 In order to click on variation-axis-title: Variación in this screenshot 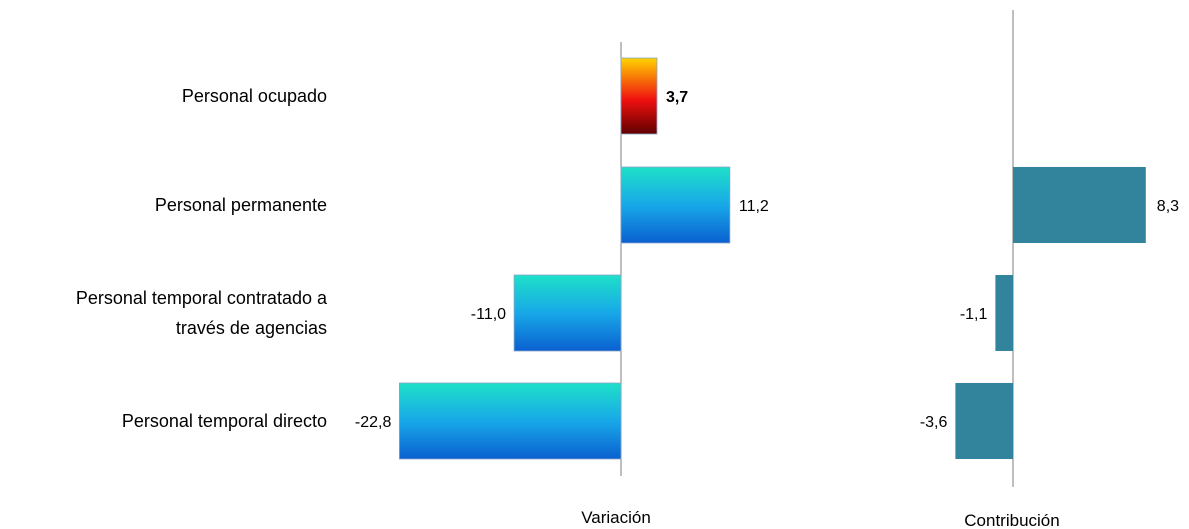, I will do `click(616, 517)`.